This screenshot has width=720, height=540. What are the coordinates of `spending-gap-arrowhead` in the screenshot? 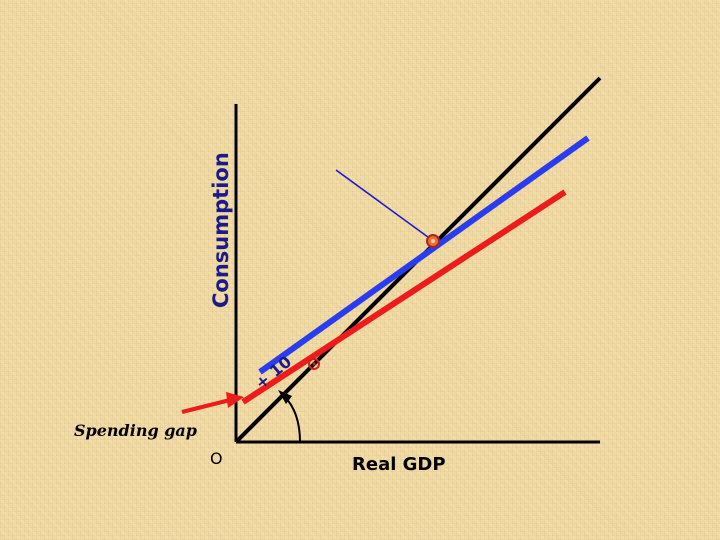 It's located at (235, 400).